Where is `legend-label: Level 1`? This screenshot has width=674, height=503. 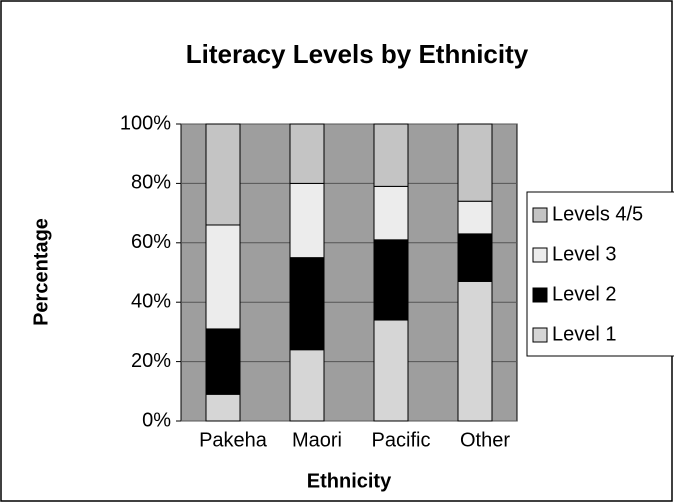 legend-label: Level 1 is located at coordinates (584, 334).